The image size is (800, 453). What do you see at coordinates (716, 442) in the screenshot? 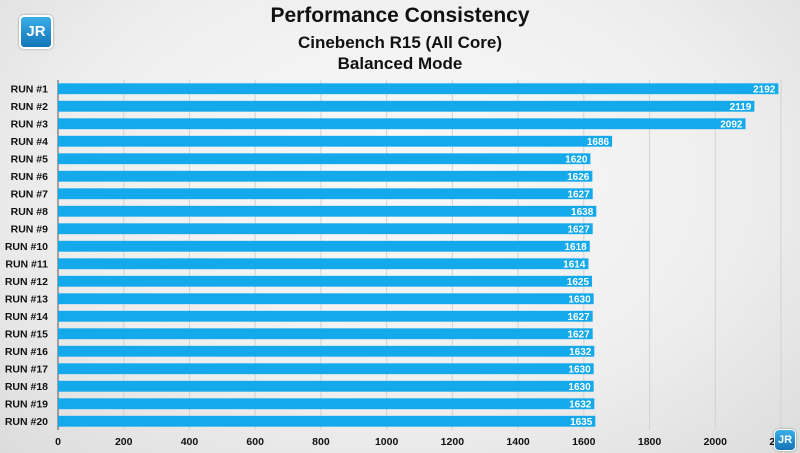
I see `x-tick-label: 2000` at bounding box center [716, 442].